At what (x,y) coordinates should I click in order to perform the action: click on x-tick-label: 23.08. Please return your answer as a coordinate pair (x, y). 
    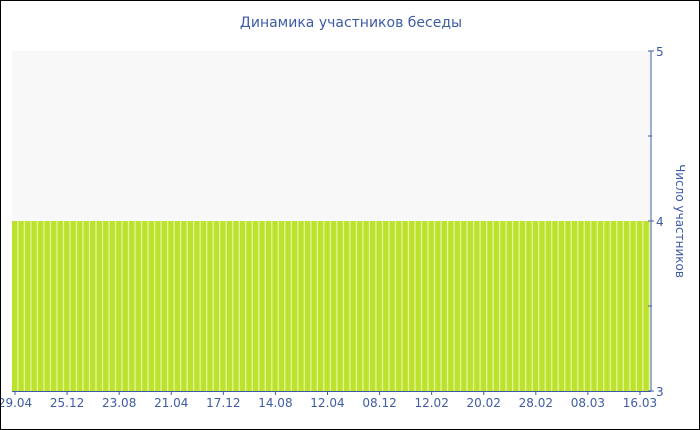
    Looking at the image, I should click on (119, 403).